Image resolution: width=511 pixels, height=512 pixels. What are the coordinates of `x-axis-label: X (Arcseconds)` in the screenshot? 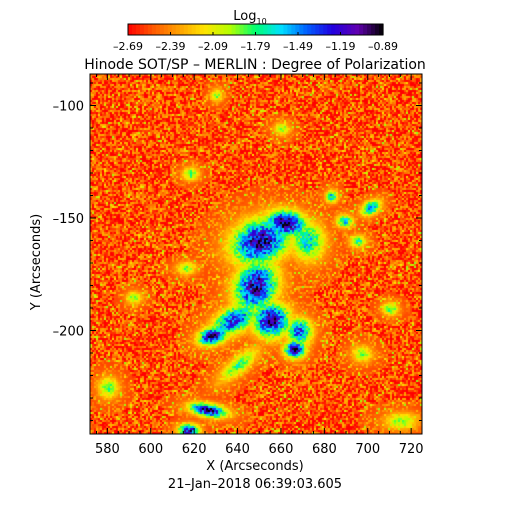 It's located at (254, 466).